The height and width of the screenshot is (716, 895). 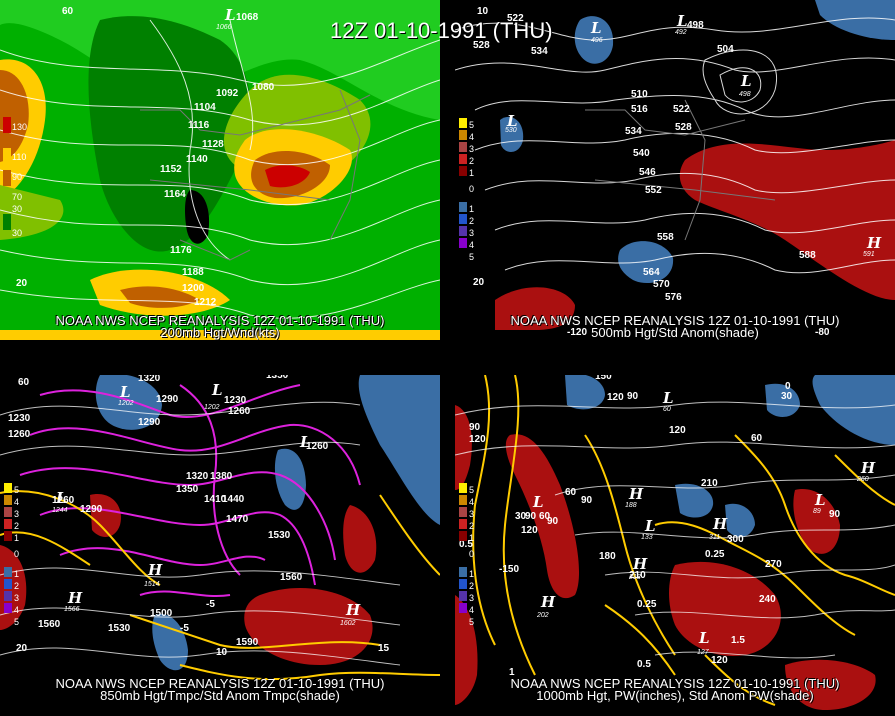 What do you see at coordinates (767, 599) in the screenshot?
I see `svg-text: 240` at bounding box center [767, 599].